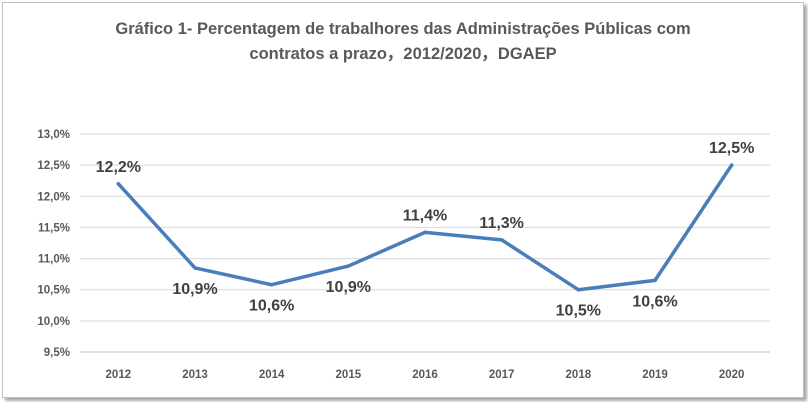  What do you see at coordinates (54, 228) in the screenshot?
I see `y-tick-label: 11,5%` at bounding box center [54, 228].